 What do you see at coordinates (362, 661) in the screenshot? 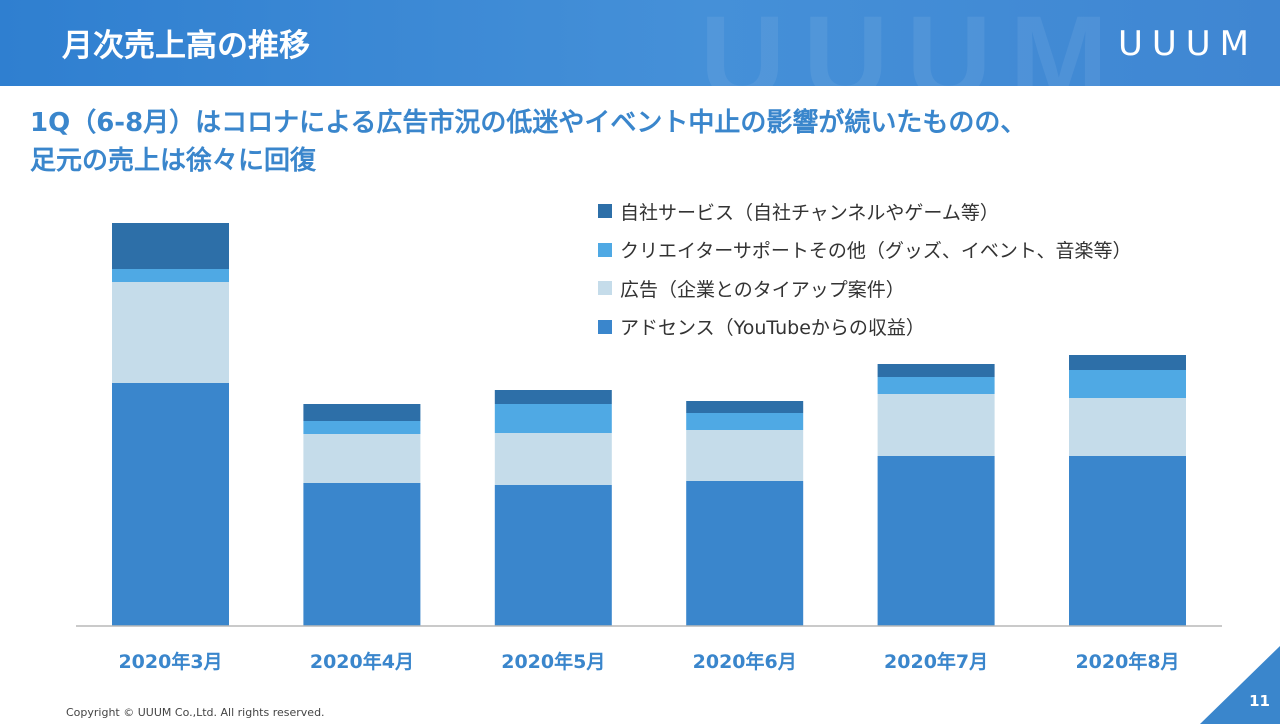
I see `x-tick-label: 2020年4月` at bounding box center [362, 661].